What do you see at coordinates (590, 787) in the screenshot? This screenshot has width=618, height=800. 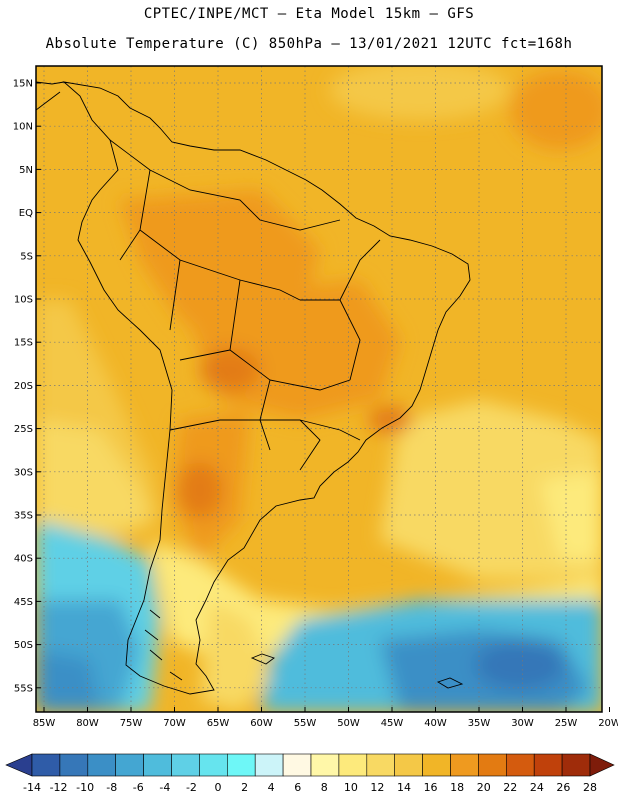 I see `colorbar-label: 28` at bounding box center [590, 787].